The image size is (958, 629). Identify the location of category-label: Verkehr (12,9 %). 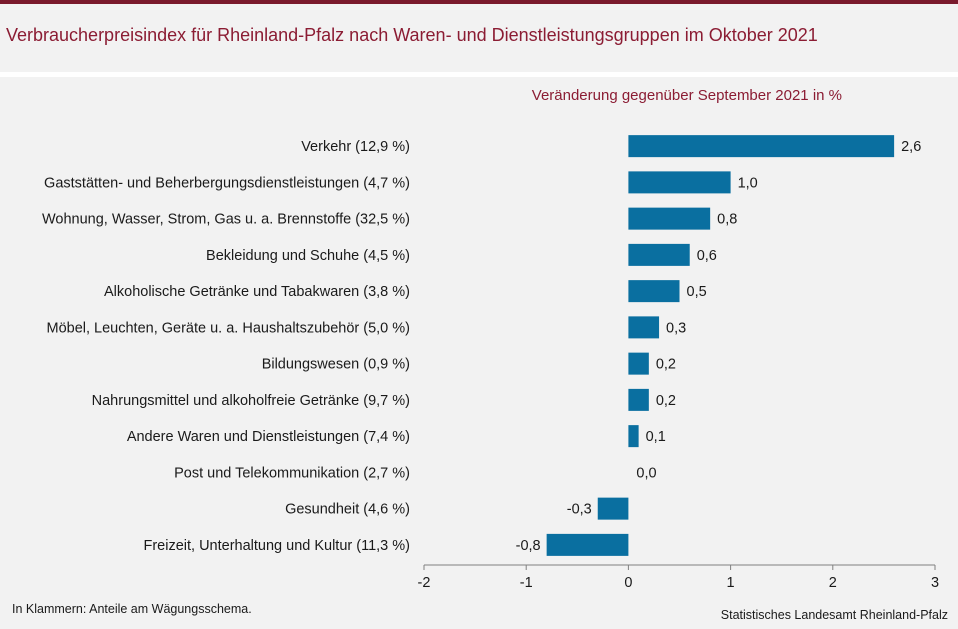
(355, 147).